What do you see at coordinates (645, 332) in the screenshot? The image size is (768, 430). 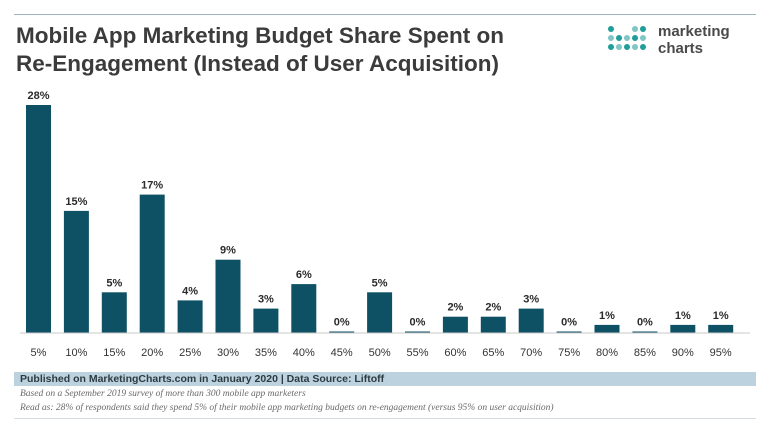 I see `bar-85%` at bounding box center [645, 332].